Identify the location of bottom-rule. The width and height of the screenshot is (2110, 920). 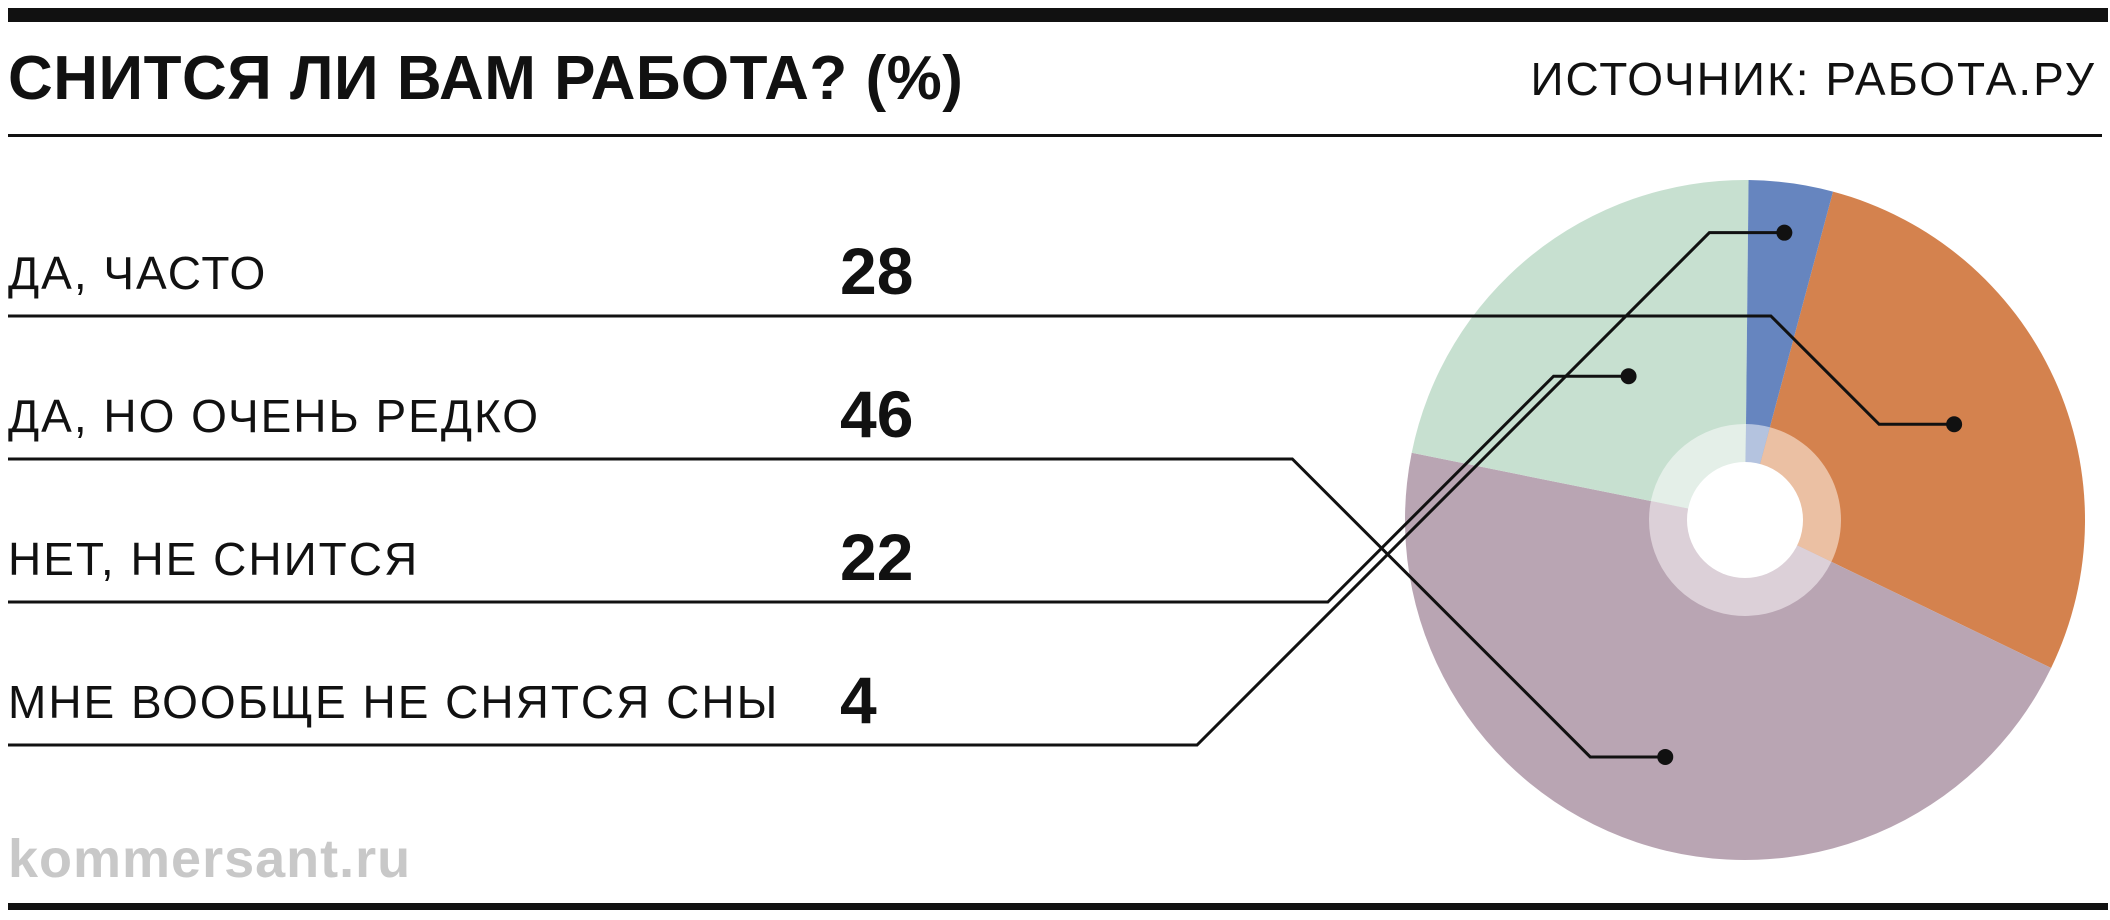
(1058, 906).